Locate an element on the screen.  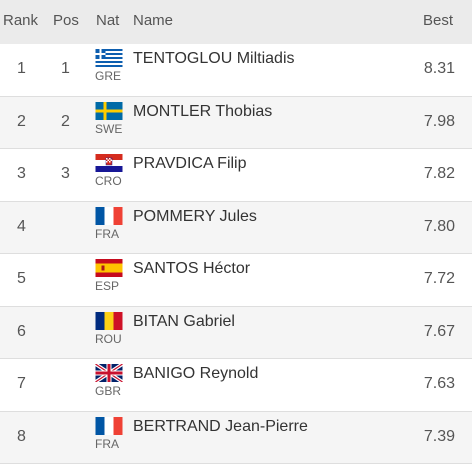
table-row: 3 3 CRO PRAVDICA Filip 7.82 is located at coordinates (236, 175).